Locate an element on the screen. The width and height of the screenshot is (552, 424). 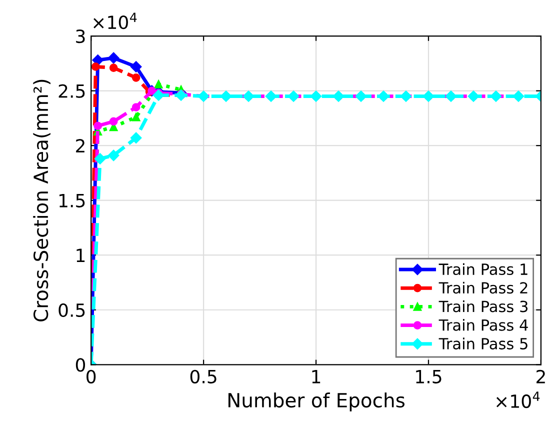
x-axis-title: Number of Epochs is located at coordinates (316, 402).